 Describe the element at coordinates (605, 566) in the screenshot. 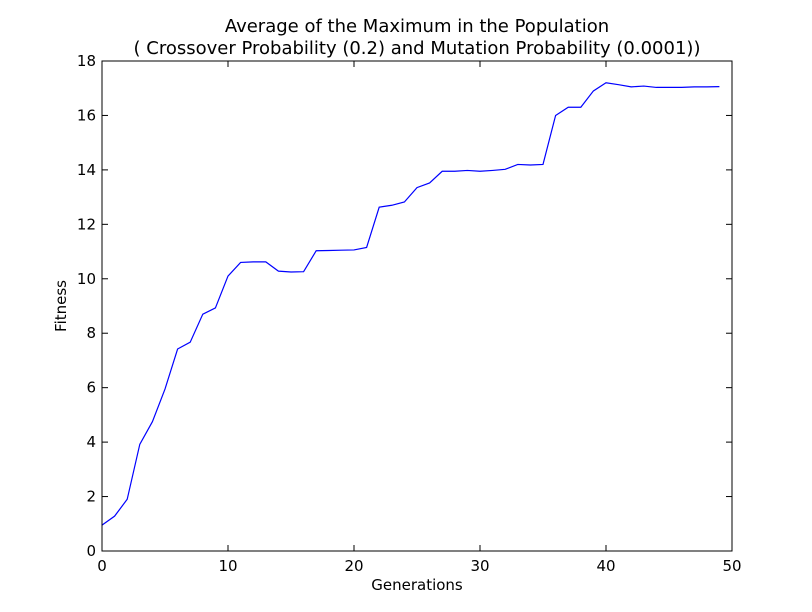

I see `x-tick-label: 40` at that location.